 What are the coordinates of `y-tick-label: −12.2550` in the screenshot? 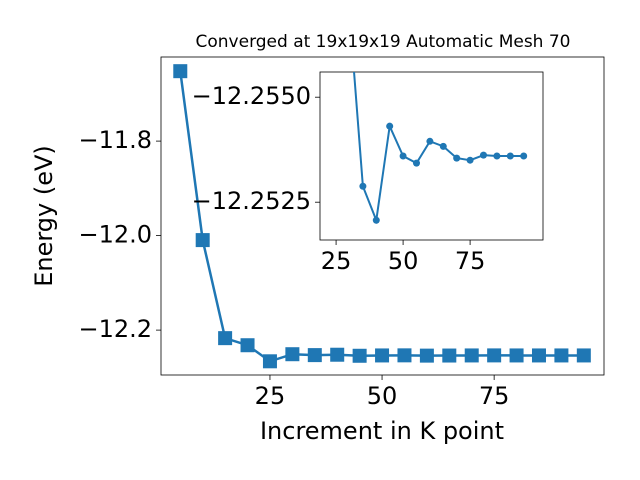 It's located at (251, 96).